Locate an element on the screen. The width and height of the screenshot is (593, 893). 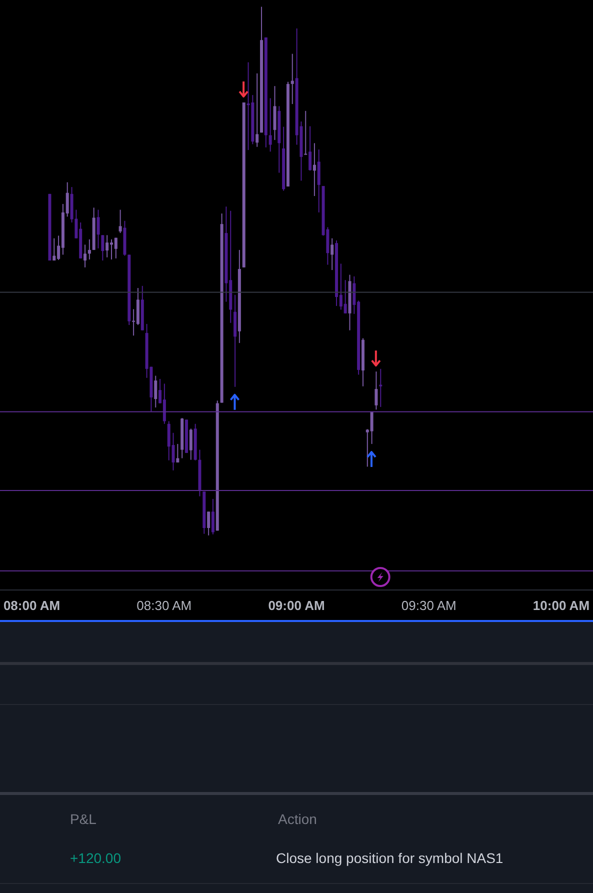
x-tick-label: 08:30 AM is located at coordinates (164, 605).